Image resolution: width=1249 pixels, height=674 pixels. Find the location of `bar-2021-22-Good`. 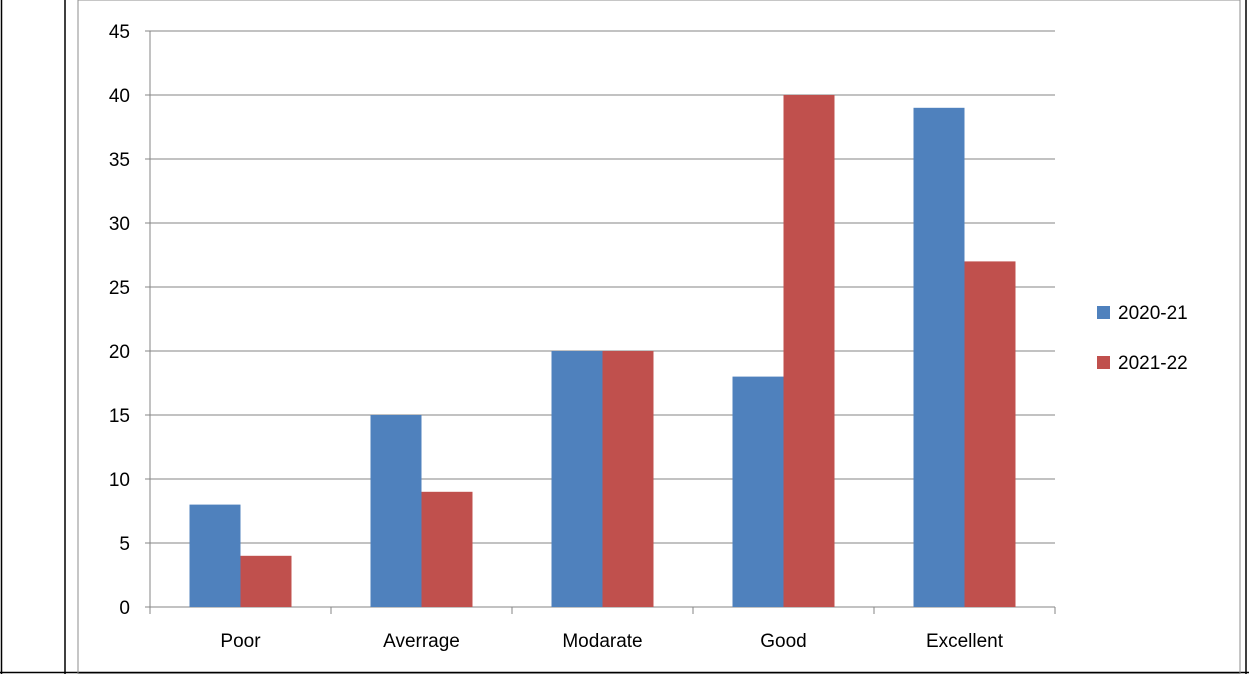

bar-2021-22-Good is located at coordinates (809, 351).